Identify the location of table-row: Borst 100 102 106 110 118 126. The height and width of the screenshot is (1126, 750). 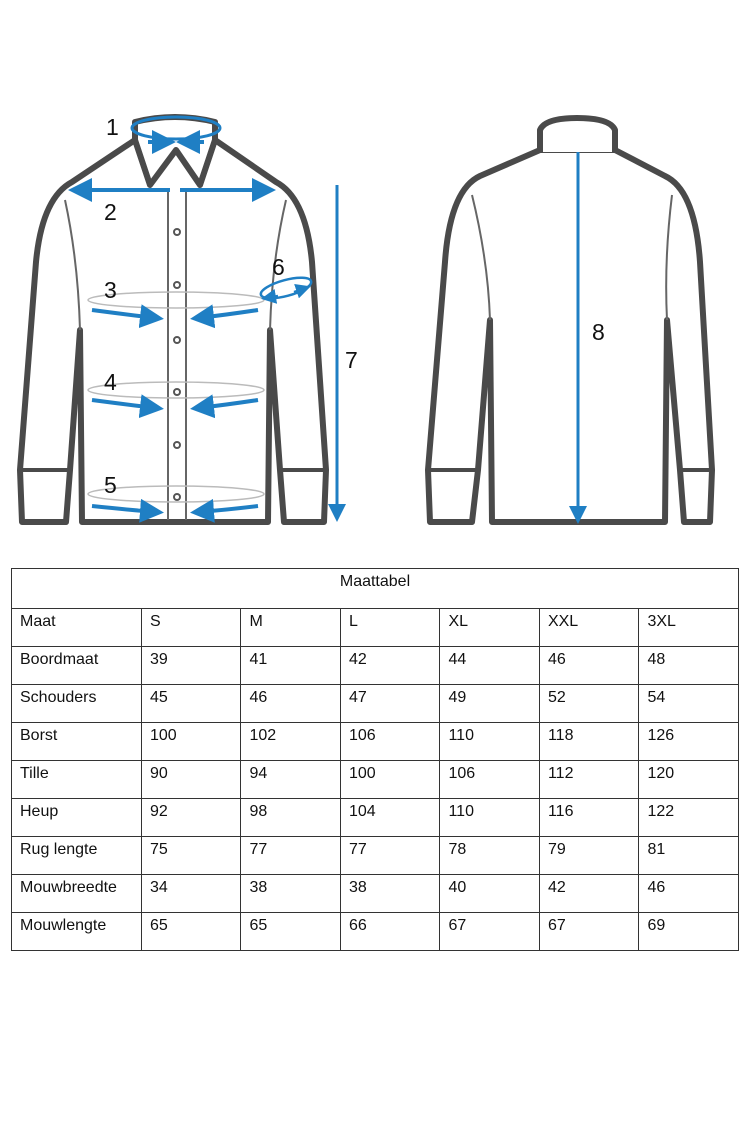
(375, 741).